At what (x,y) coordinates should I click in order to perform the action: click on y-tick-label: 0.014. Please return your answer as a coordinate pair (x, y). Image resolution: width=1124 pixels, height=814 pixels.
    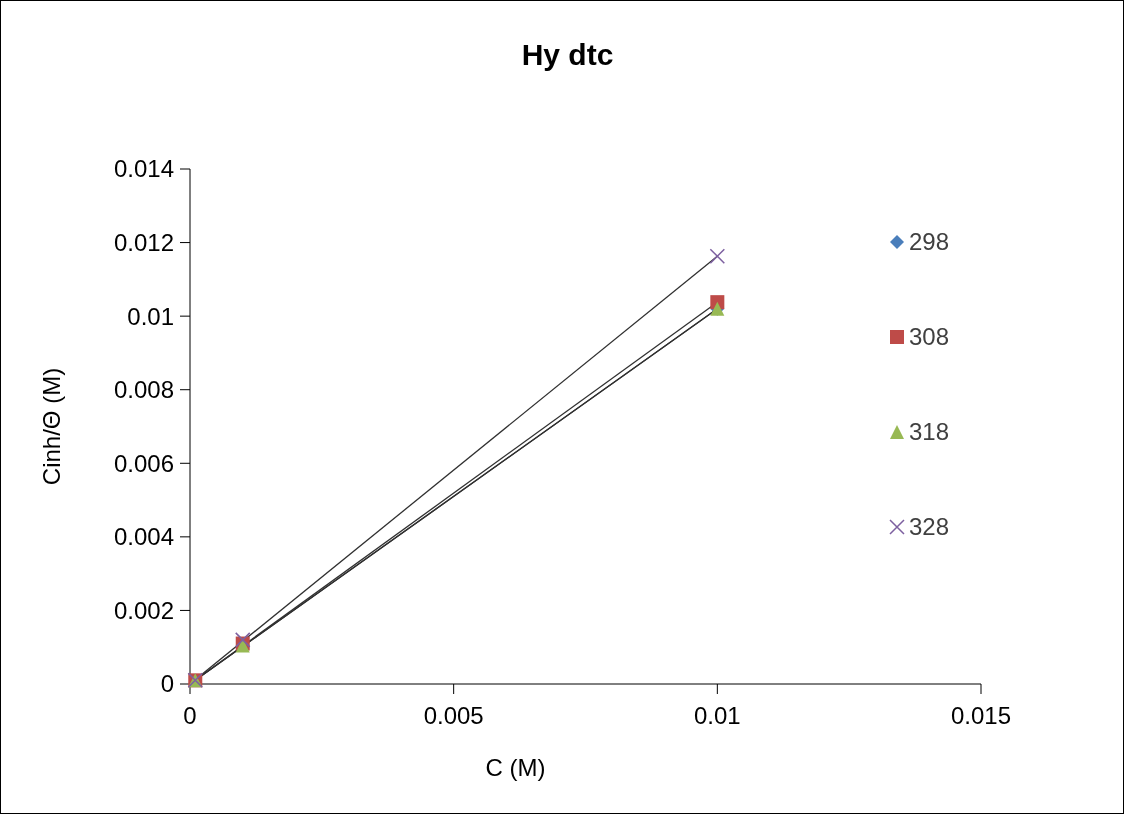
    Looking at the image, I should click on (143, 169).